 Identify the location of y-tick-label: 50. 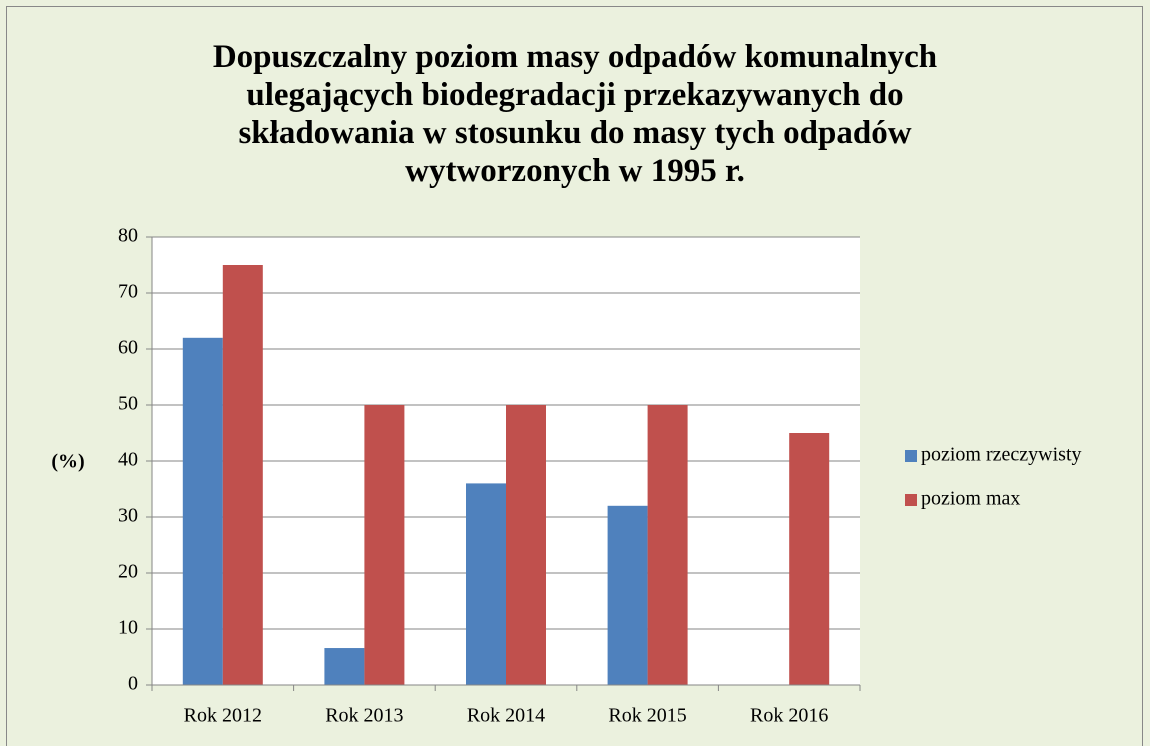
(128, 404).